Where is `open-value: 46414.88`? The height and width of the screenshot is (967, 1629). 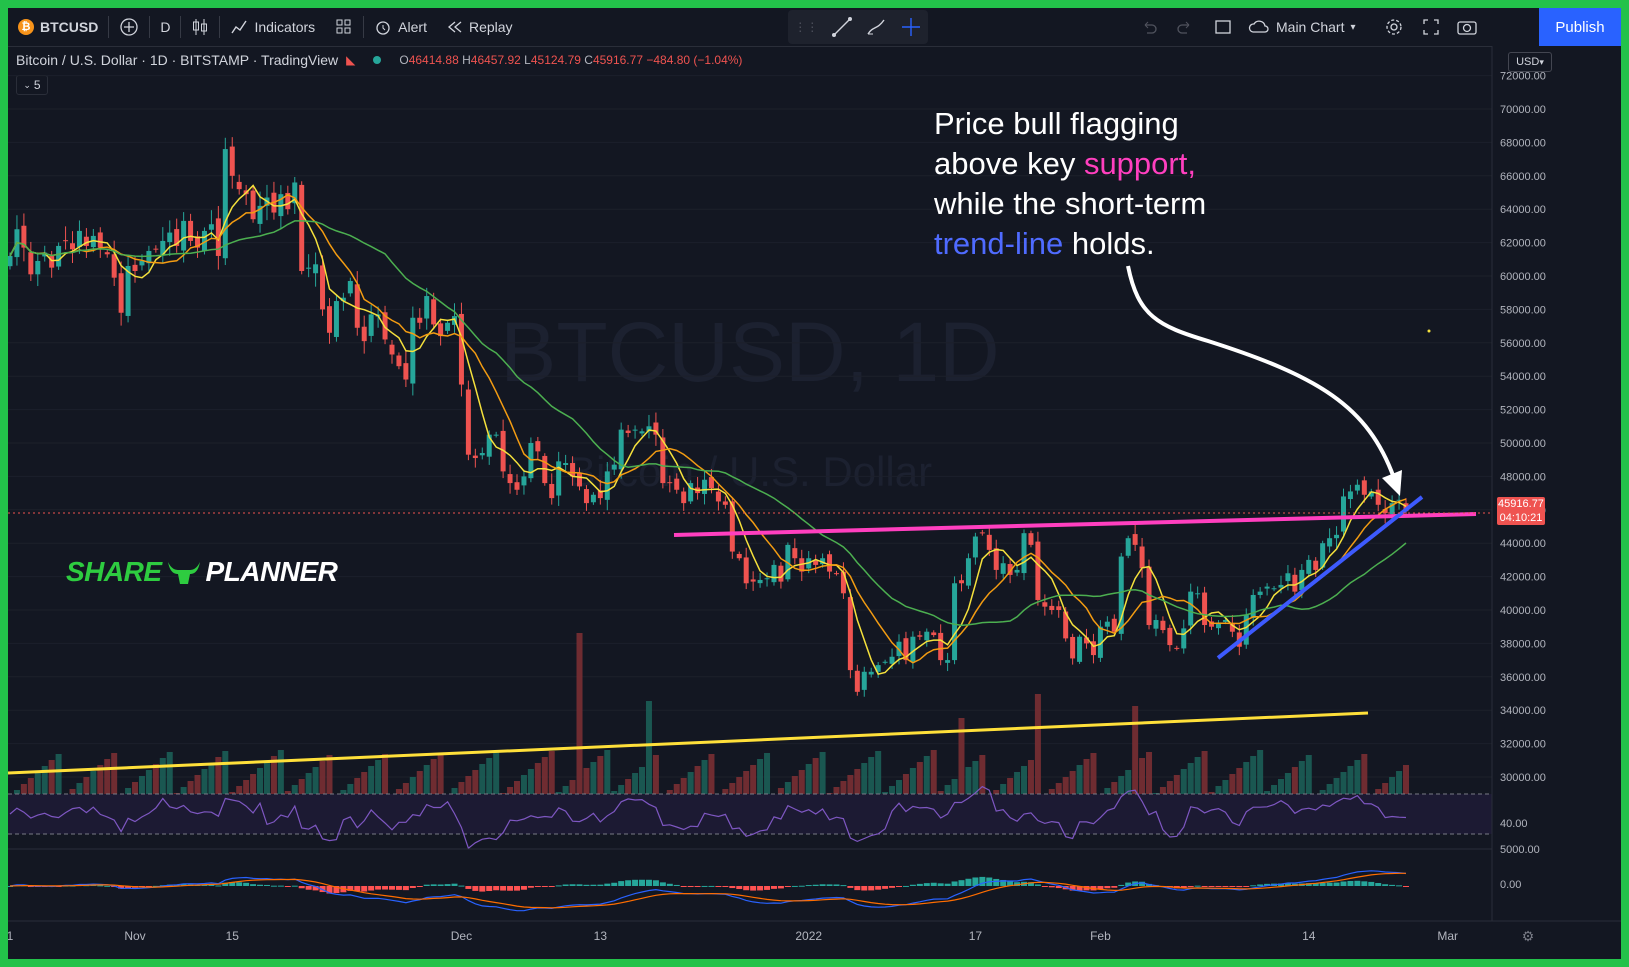
open-value: 46414.88 is located at coordinates (433, 60).